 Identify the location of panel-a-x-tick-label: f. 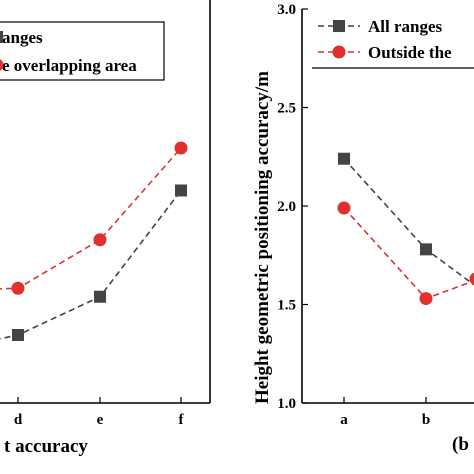
(182, 420).